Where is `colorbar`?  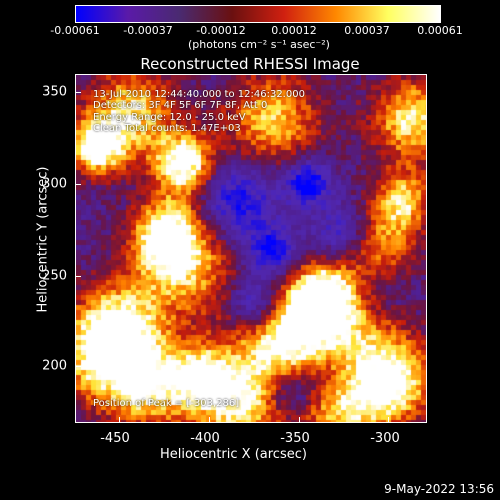 colorbar is located at coordinates (258, 14).